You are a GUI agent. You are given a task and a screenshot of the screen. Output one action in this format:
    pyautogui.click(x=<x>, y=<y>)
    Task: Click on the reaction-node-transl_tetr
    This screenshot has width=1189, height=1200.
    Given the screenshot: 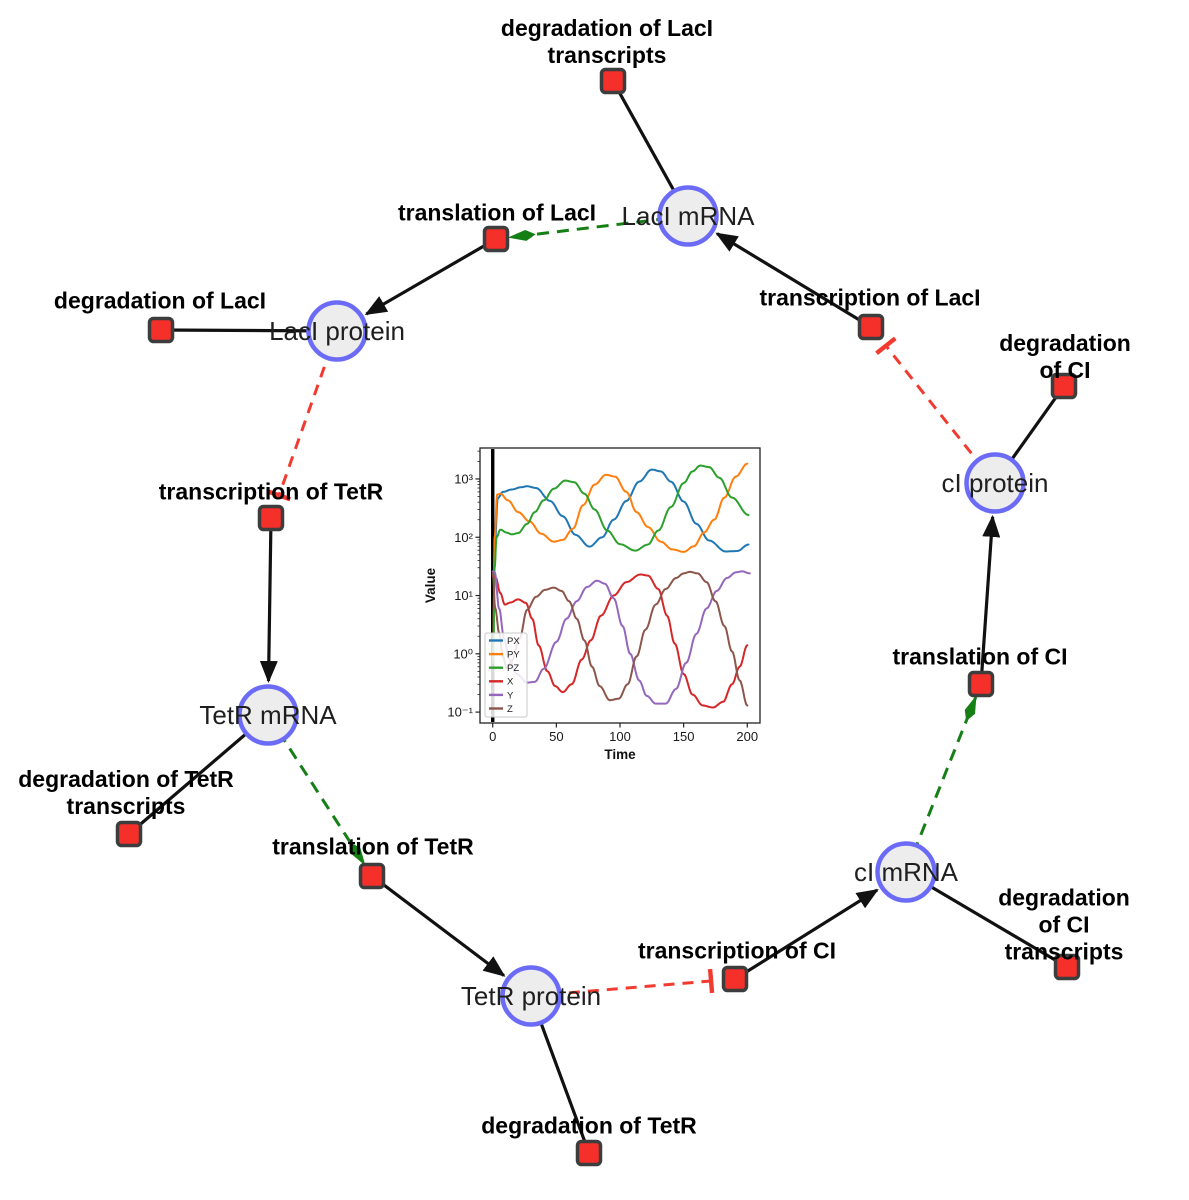 What is the action you would take?
    pyautogui.click(x=372, y=876)
    